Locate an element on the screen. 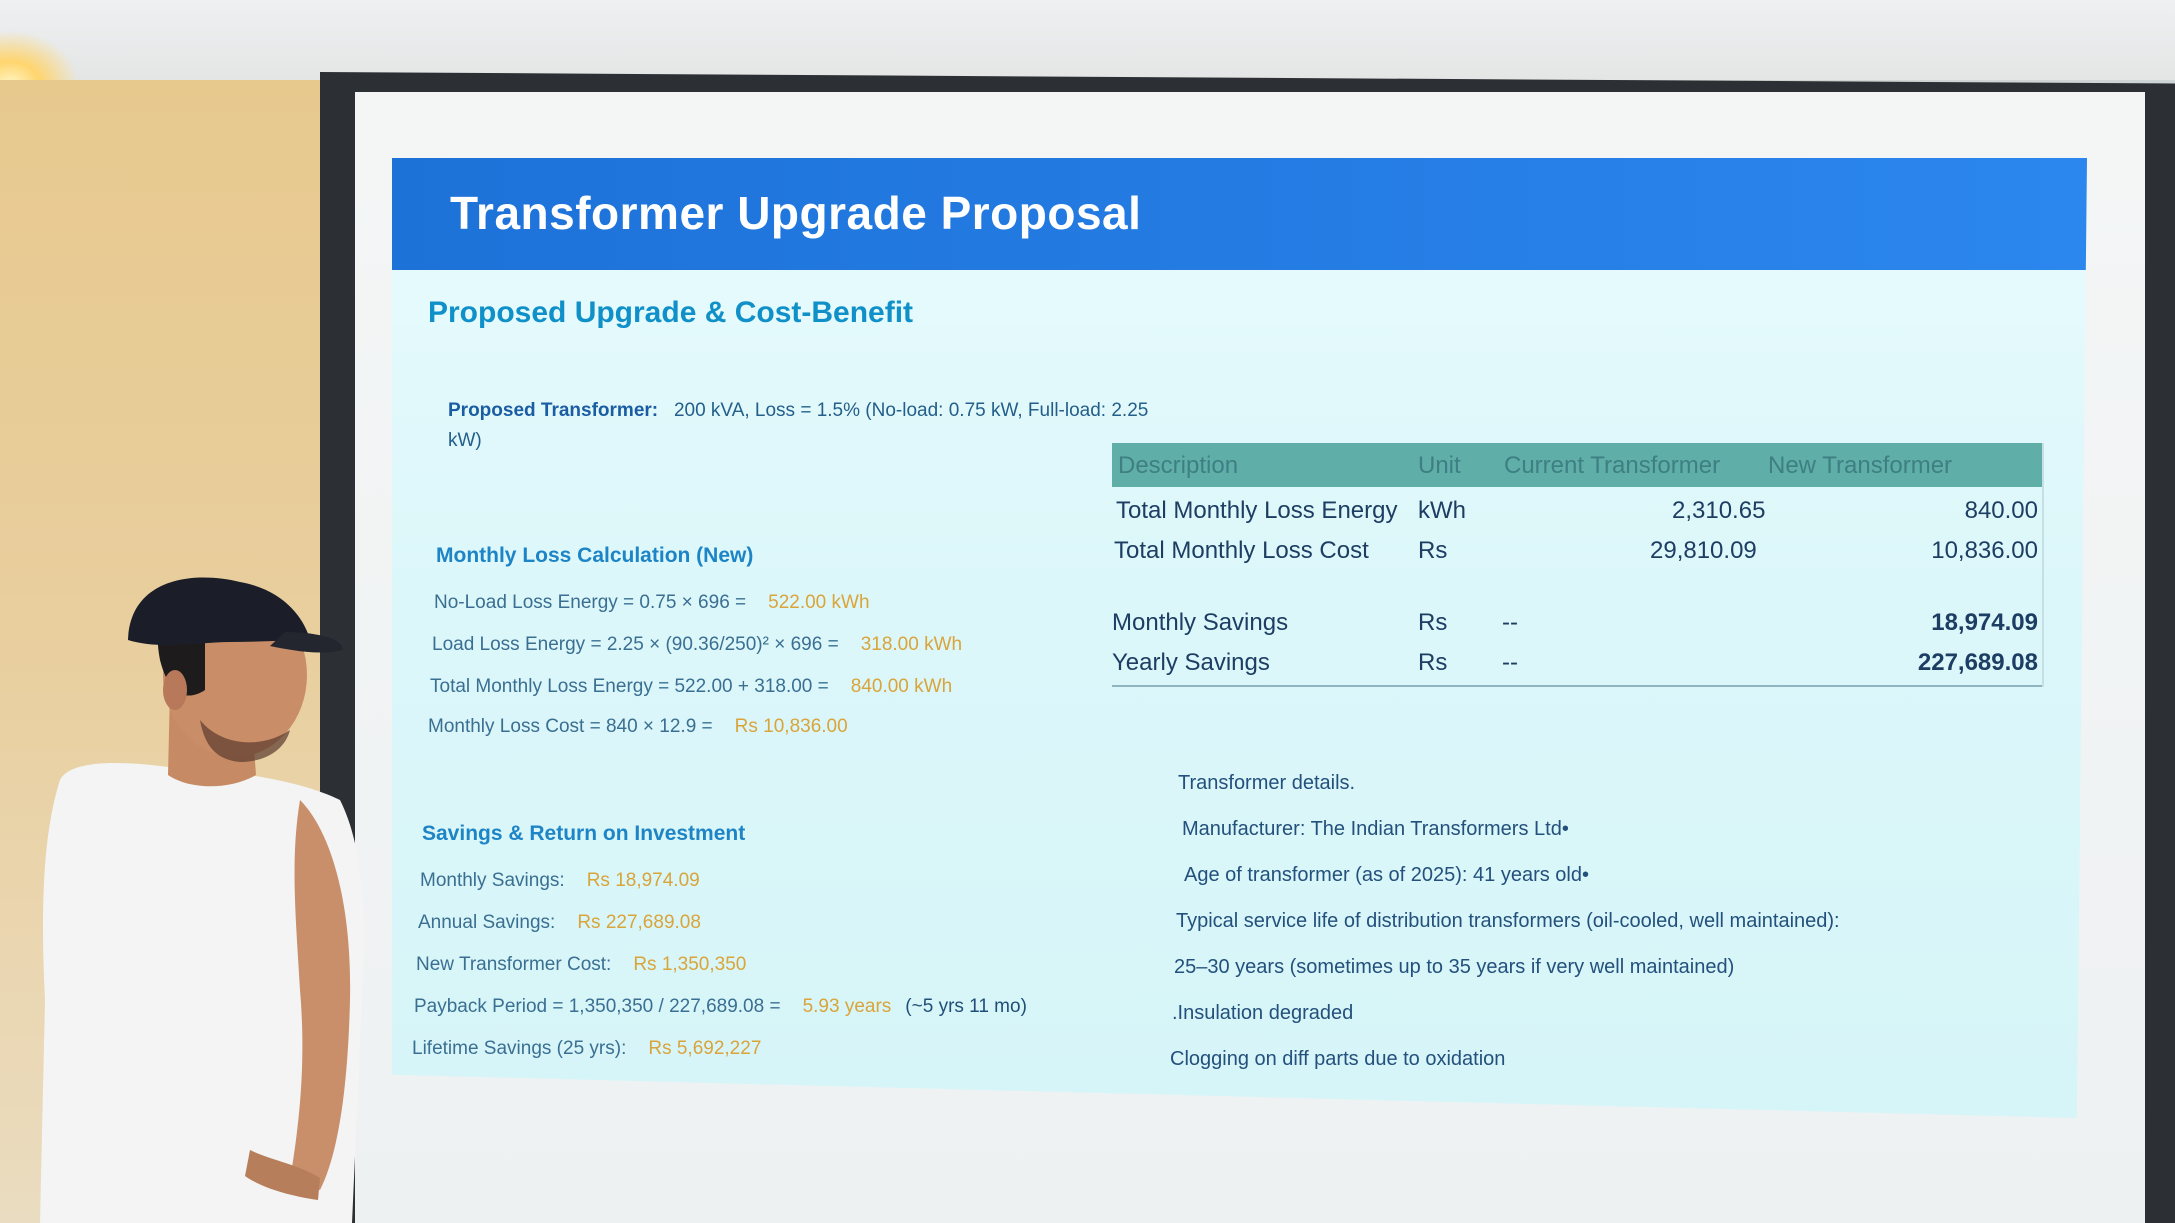 The image size is (2175, 1223). table-row: Yearly Savings Rs -- 227,689.08 is located at coordinates (1575, 662).